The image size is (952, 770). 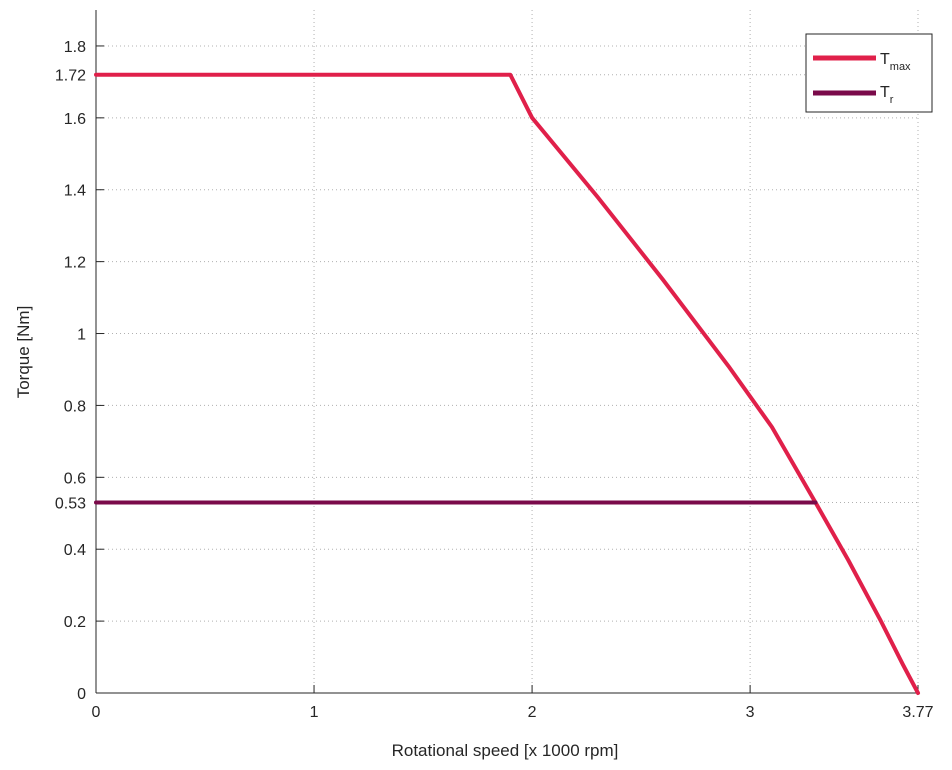 What do you see at coordinates (75, 263) in the screenshot?
I see `y-tick-label: 1.2` at bounding box center [75, 263].